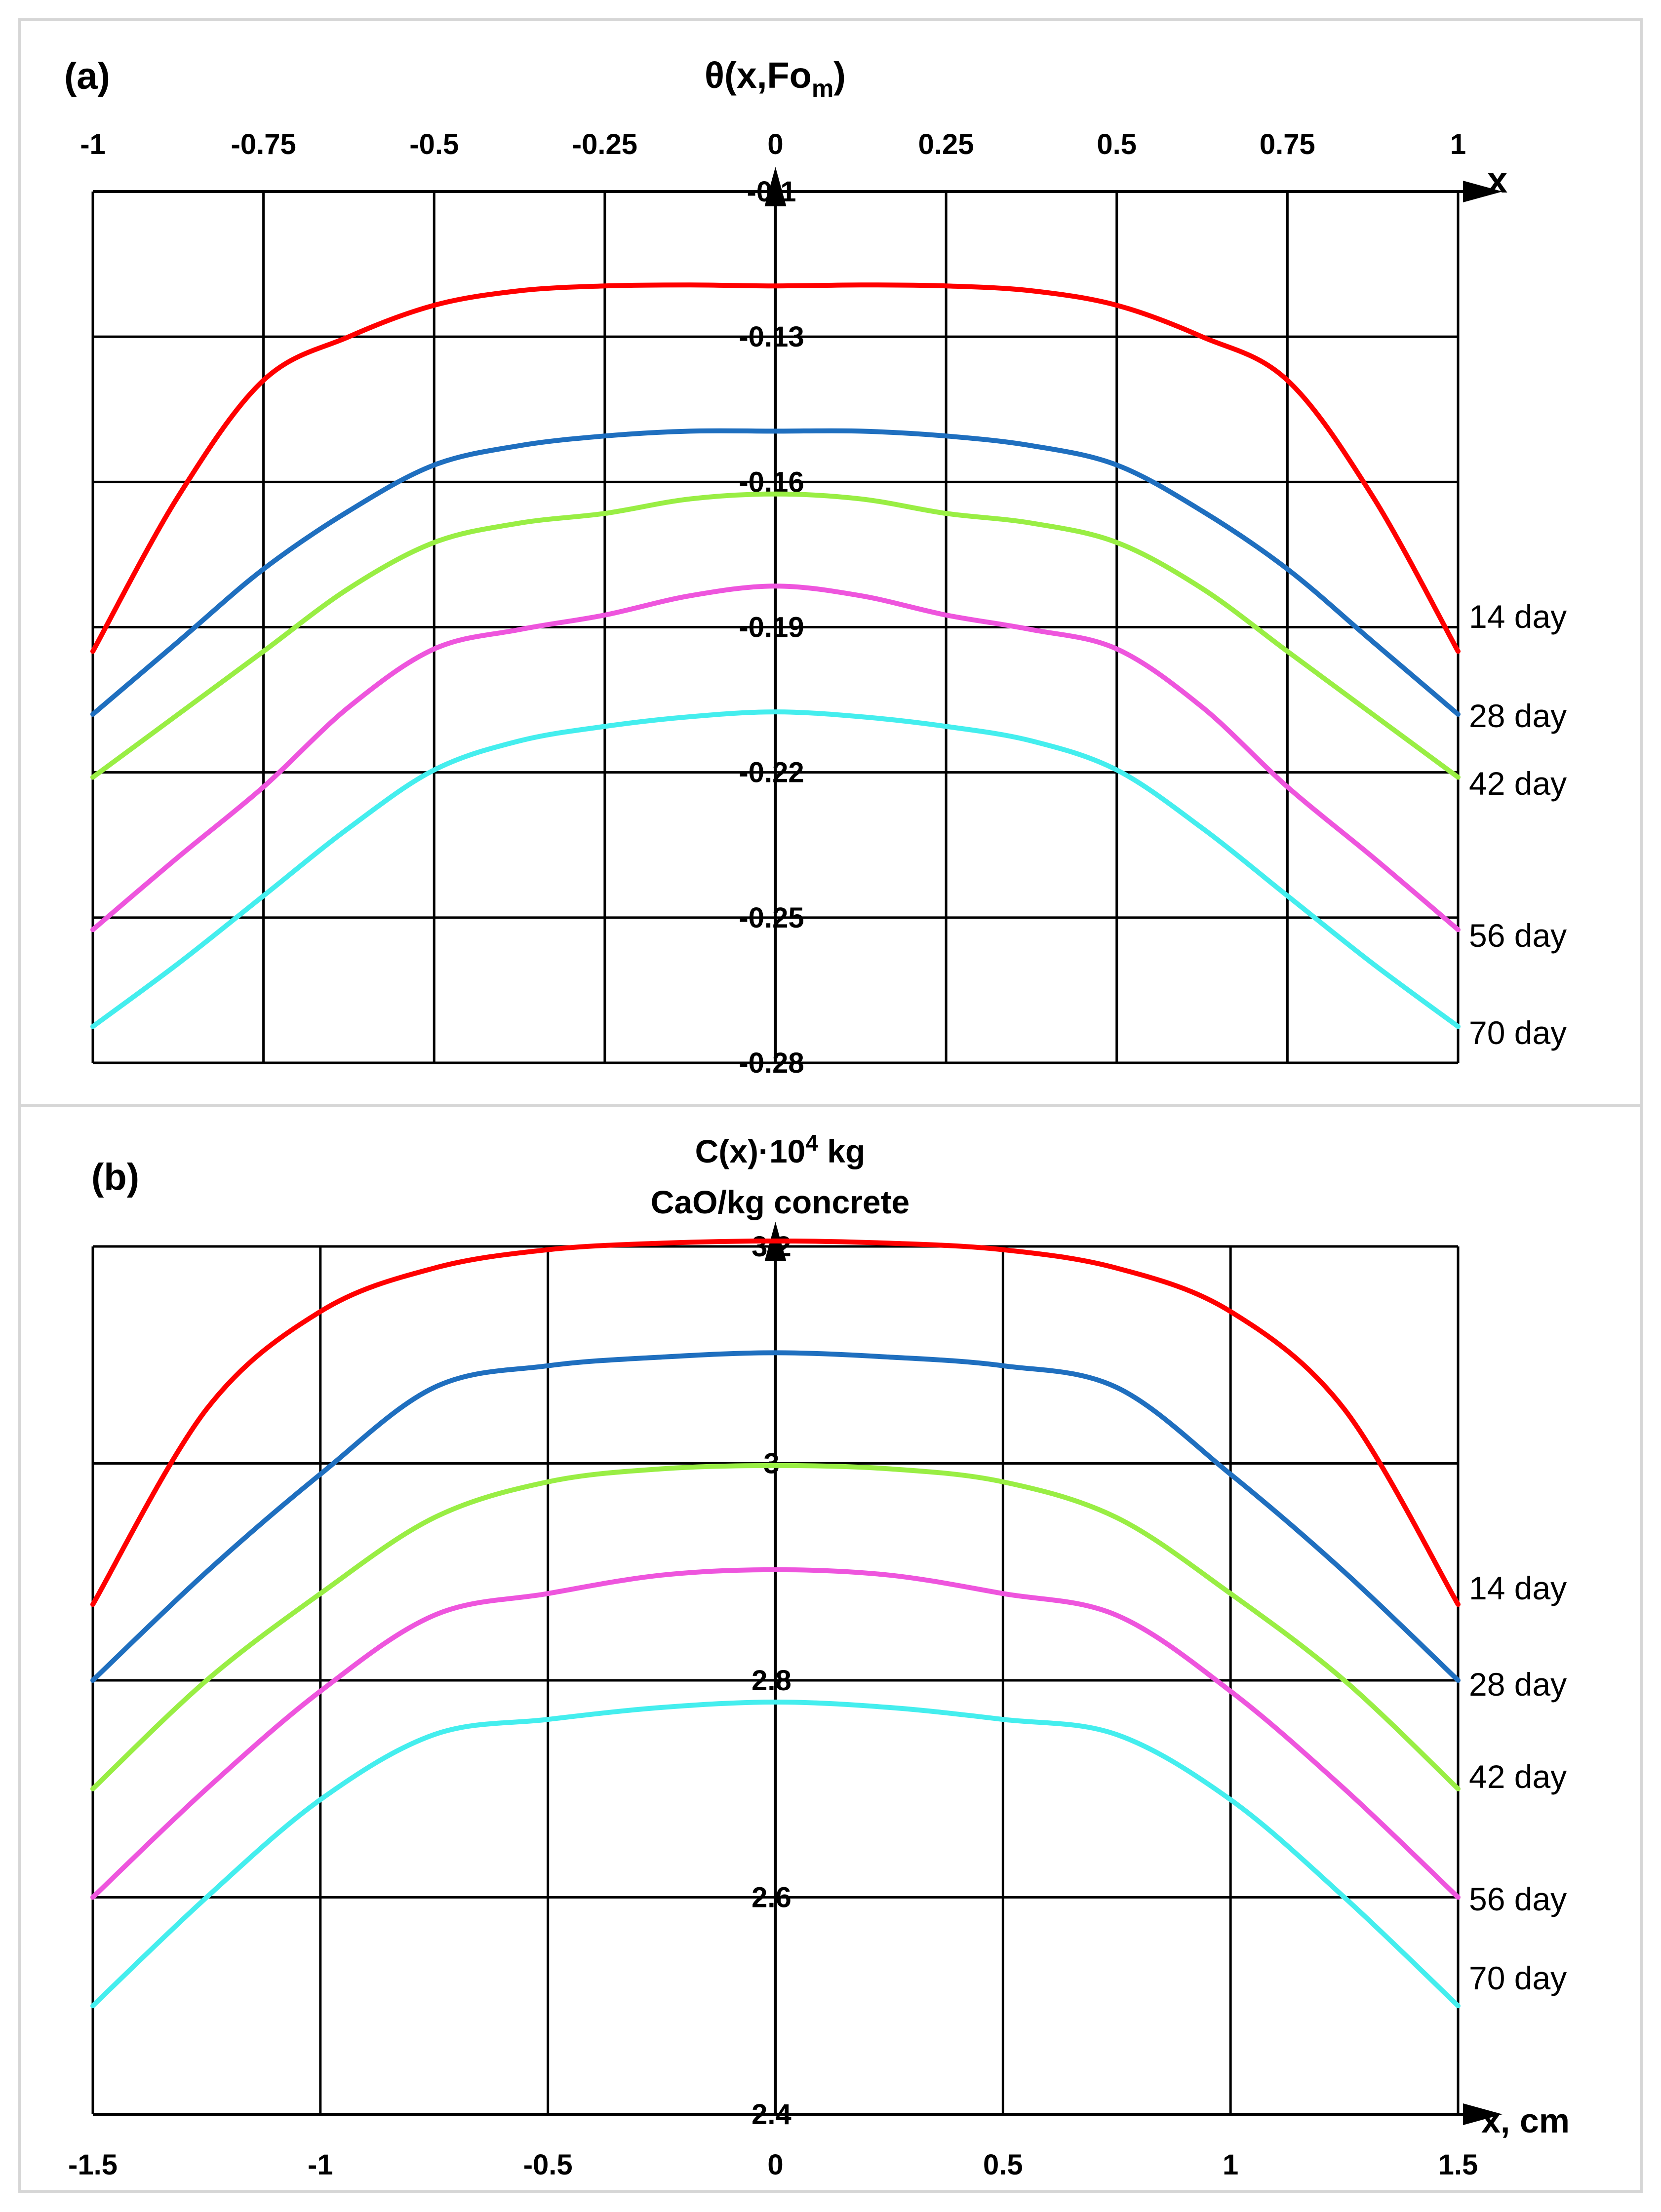 Image resolution: width=1661 pixels, height=2212 pixels. Describe the element at coordinates (771, 1247) in the screenshot. I see `b-y-tick-0: 3.2` at that location.